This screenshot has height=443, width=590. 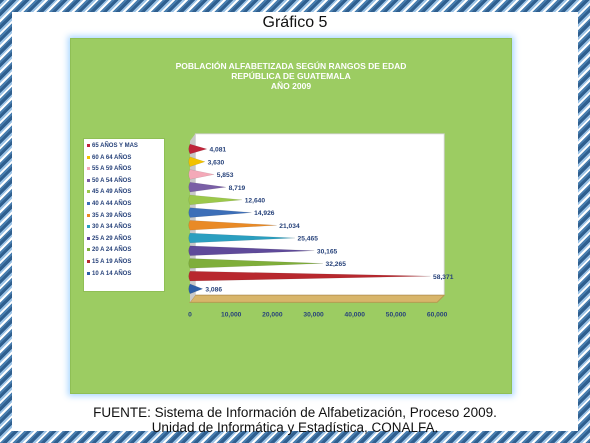 What do you see at coordinates (327, 251) in the screenshot?
I see `data-label: 30,165` at bounding box center [327, 251].